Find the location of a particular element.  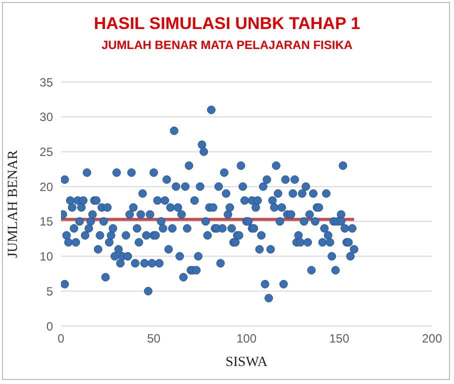

y-tick-label: 35 is located at coordinates (47, 82).